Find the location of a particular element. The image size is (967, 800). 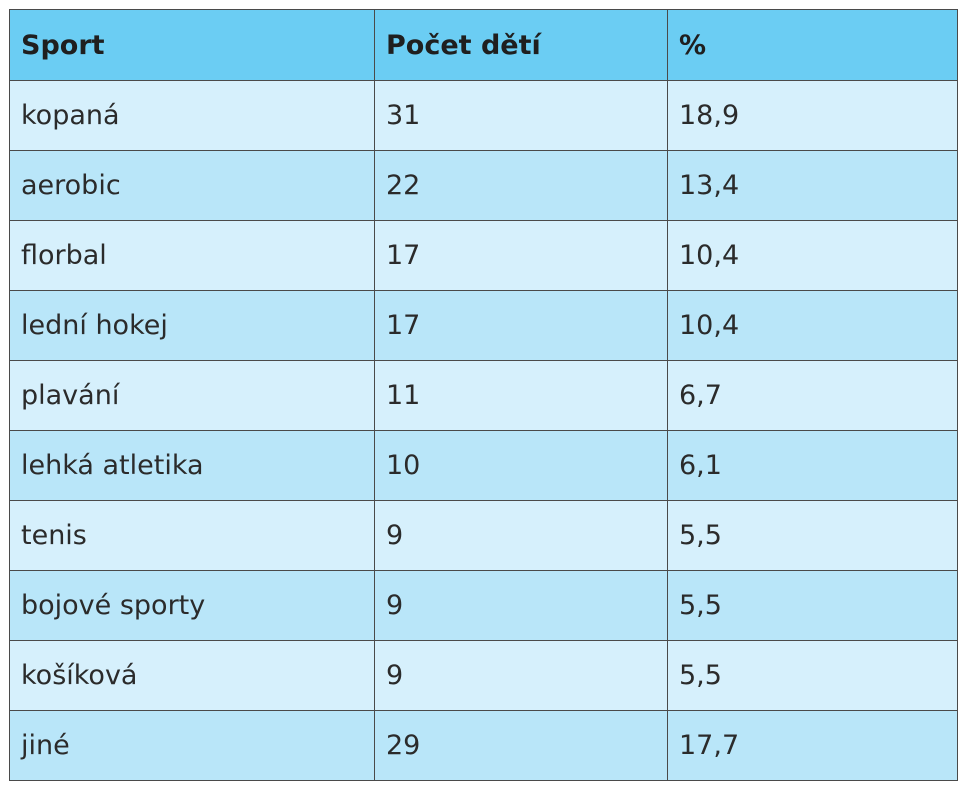

cell-sport: tenis is located at coordinates (192, 535).